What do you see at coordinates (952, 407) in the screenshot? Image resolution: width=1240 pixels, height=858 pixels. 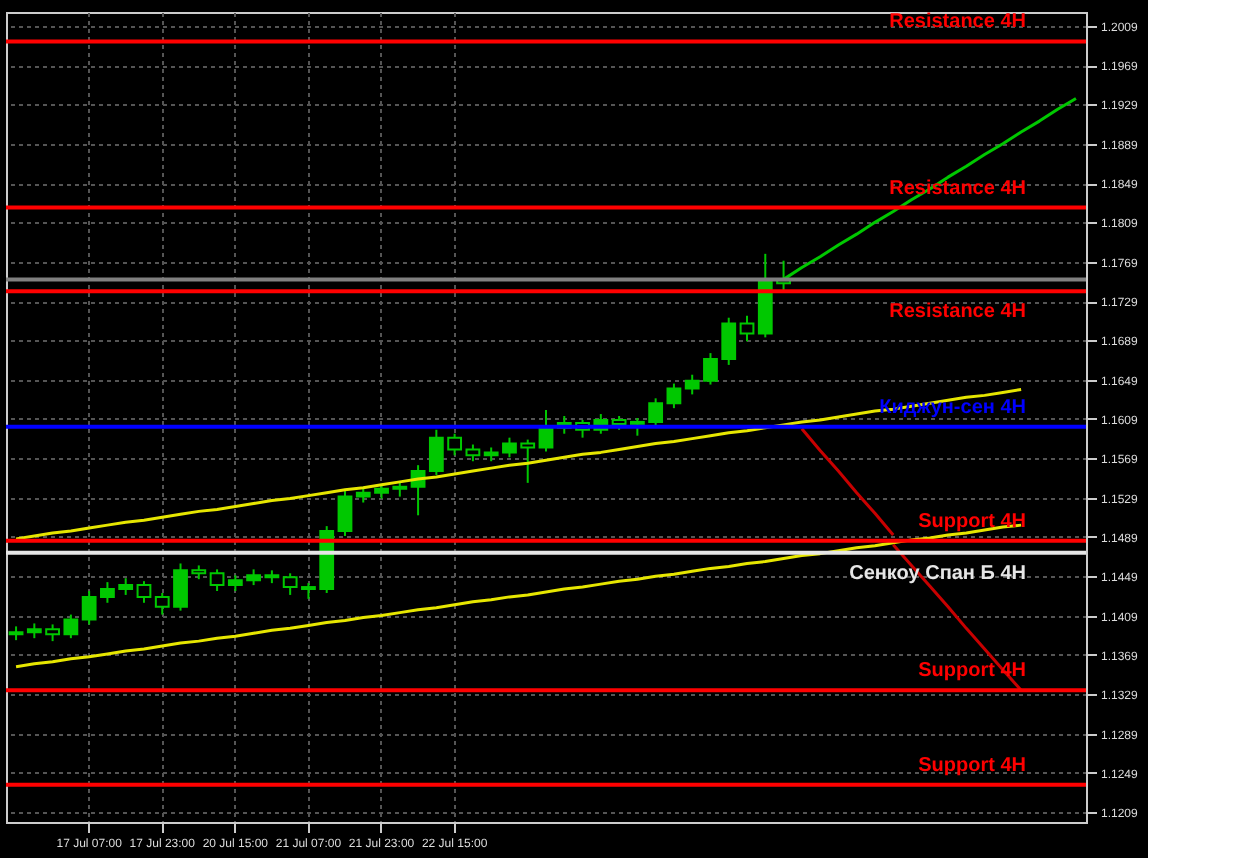 I see `ref-line-label: Киджун-сен 4H` at bounding box center [952, 407].